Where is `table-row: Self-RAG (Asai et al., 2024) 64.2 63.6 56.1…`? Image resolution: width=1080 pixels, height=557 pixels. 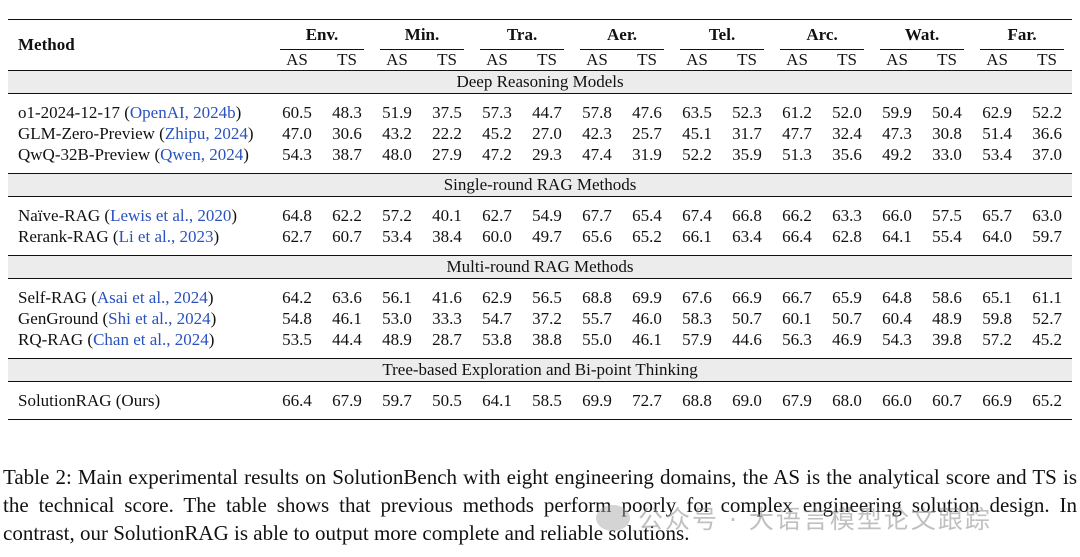
table-row: Self-RAG (Asai et al., 2024) 64.2 63.6 56.1… is located at coordinates (540, 297).